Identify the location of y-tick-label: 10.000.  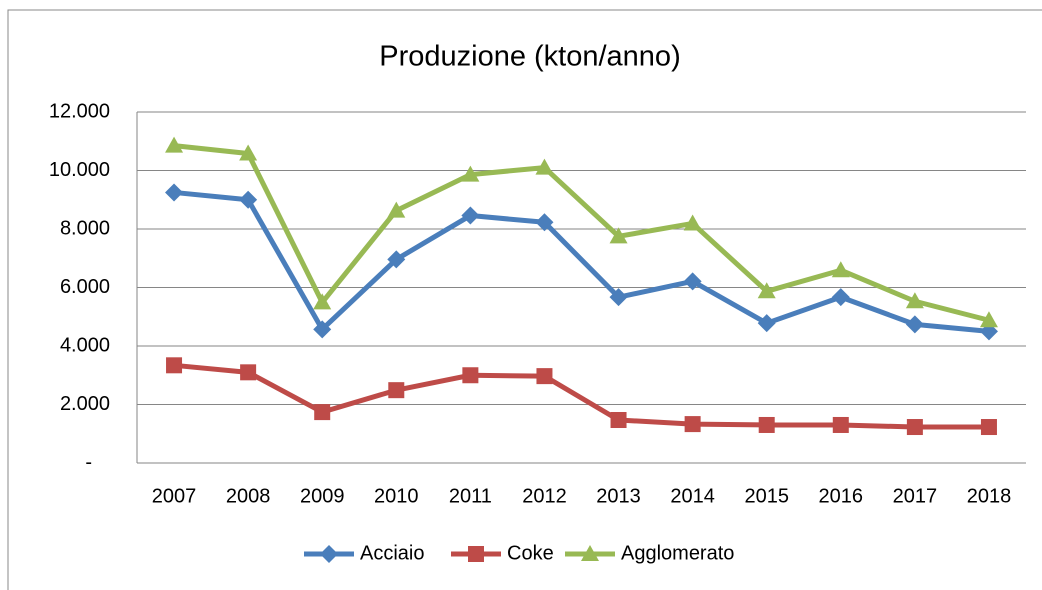
(79, 170).